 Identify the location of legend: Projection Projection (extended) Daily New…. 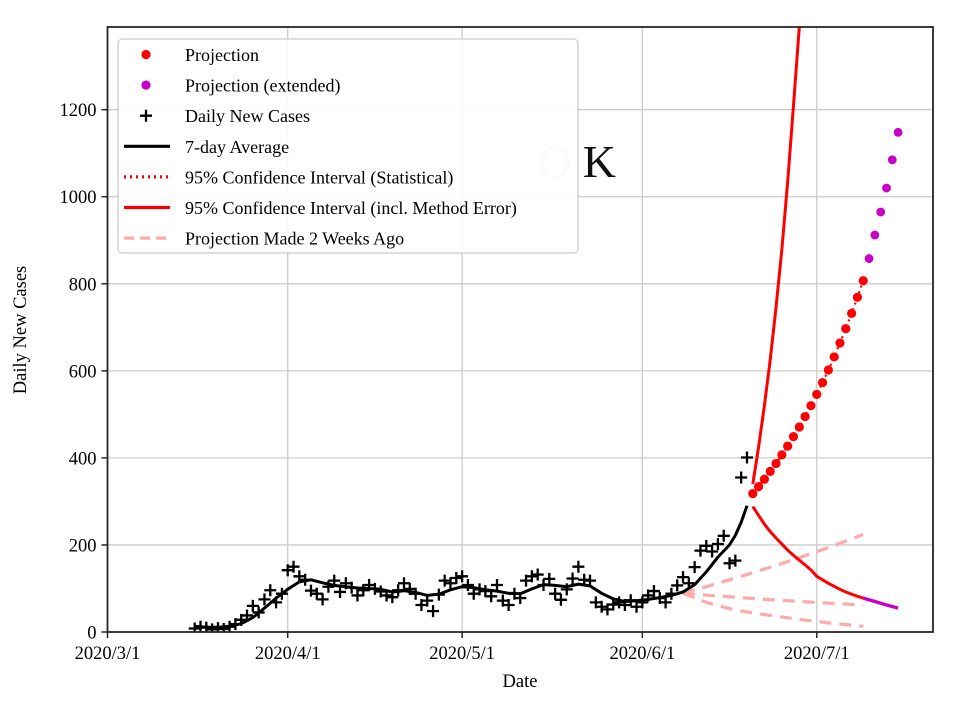
(348, 146).